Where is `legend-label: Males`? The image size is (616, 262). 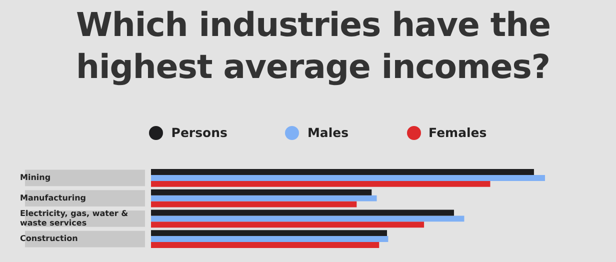 legend-label: Males is located at coordinates (328, 132).